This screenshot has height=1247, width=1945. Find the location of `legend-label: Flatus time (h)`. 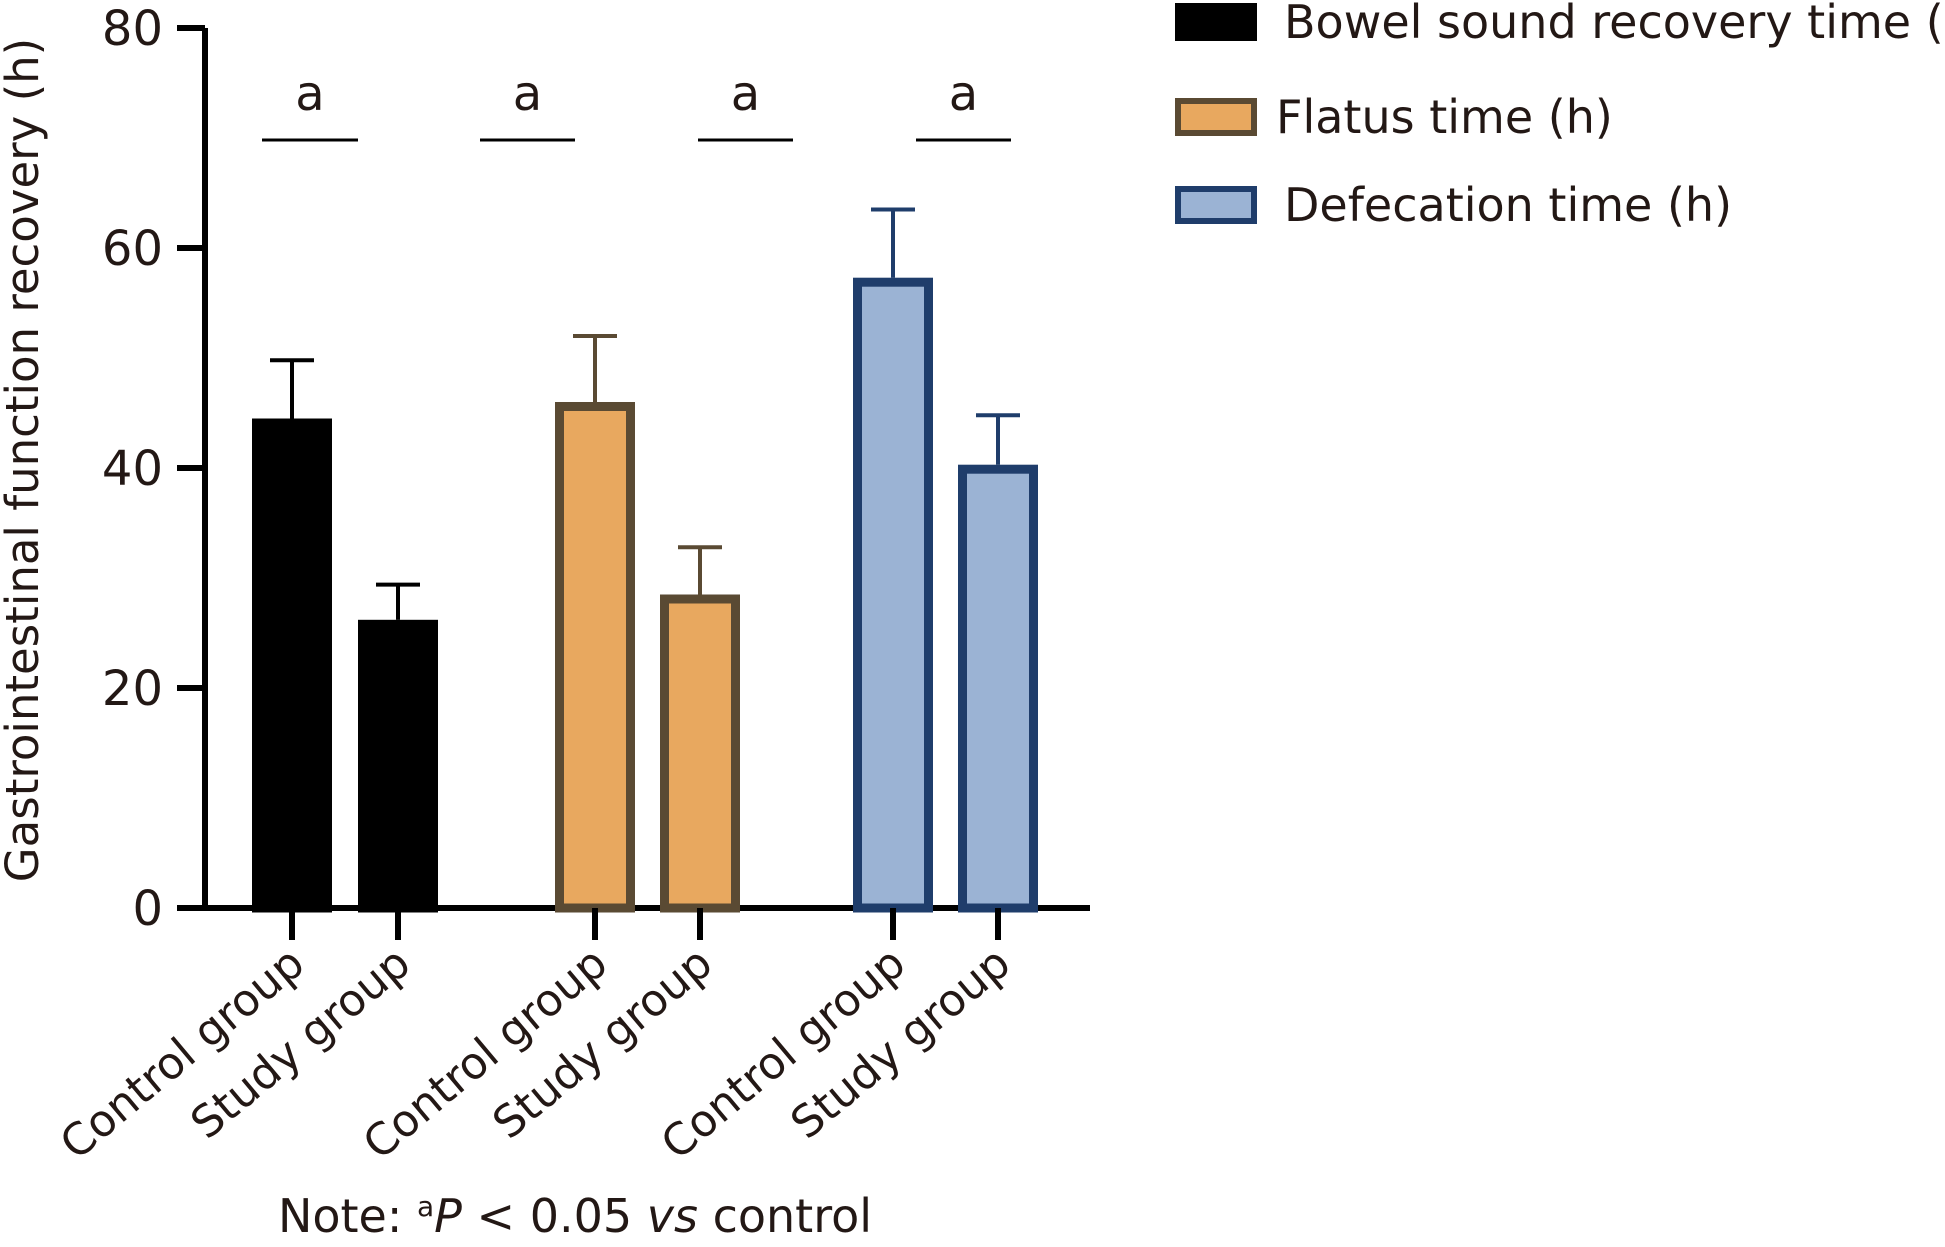

legend-label: Flatus time (h) is located at coordinates (1444, 117).